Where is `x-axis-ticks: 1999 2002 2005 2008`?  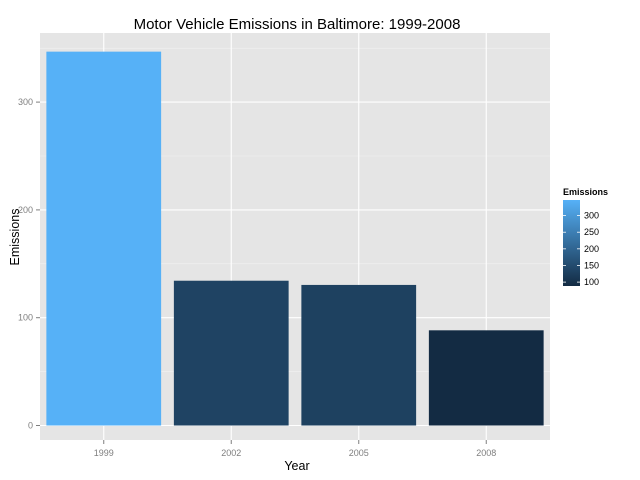 x-axis-ticks: 1999 2002 2005 2008 is located at coordinates (295, 449).